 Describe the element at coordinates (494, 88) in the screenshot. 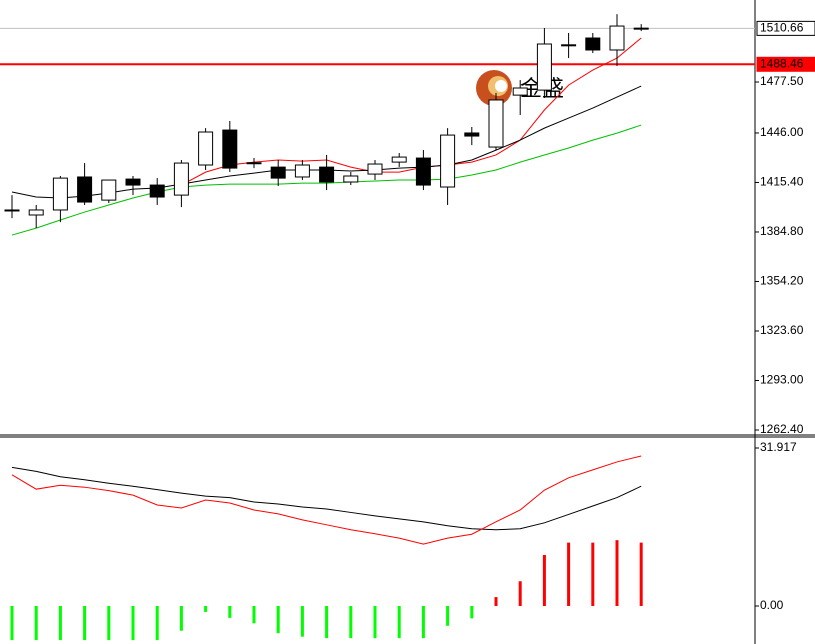

I see `watermark-logo` at that location.